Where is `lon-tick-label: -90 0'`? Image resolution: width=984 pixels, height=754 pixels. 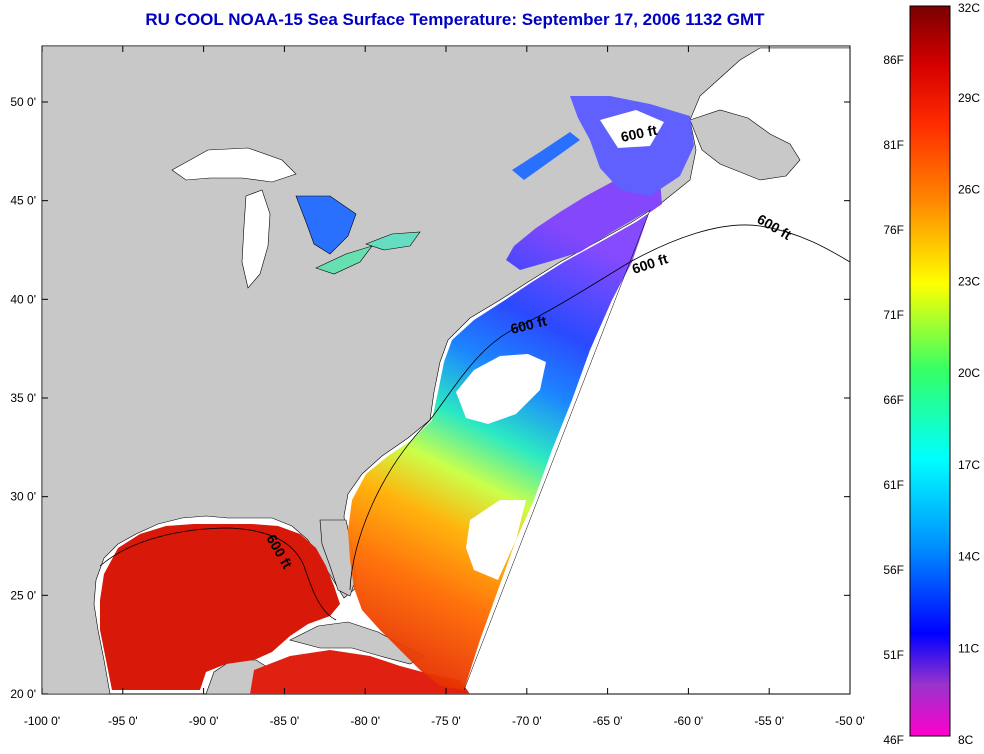
lon-tick-label: -90 0' is located at coordinates (204, 721).